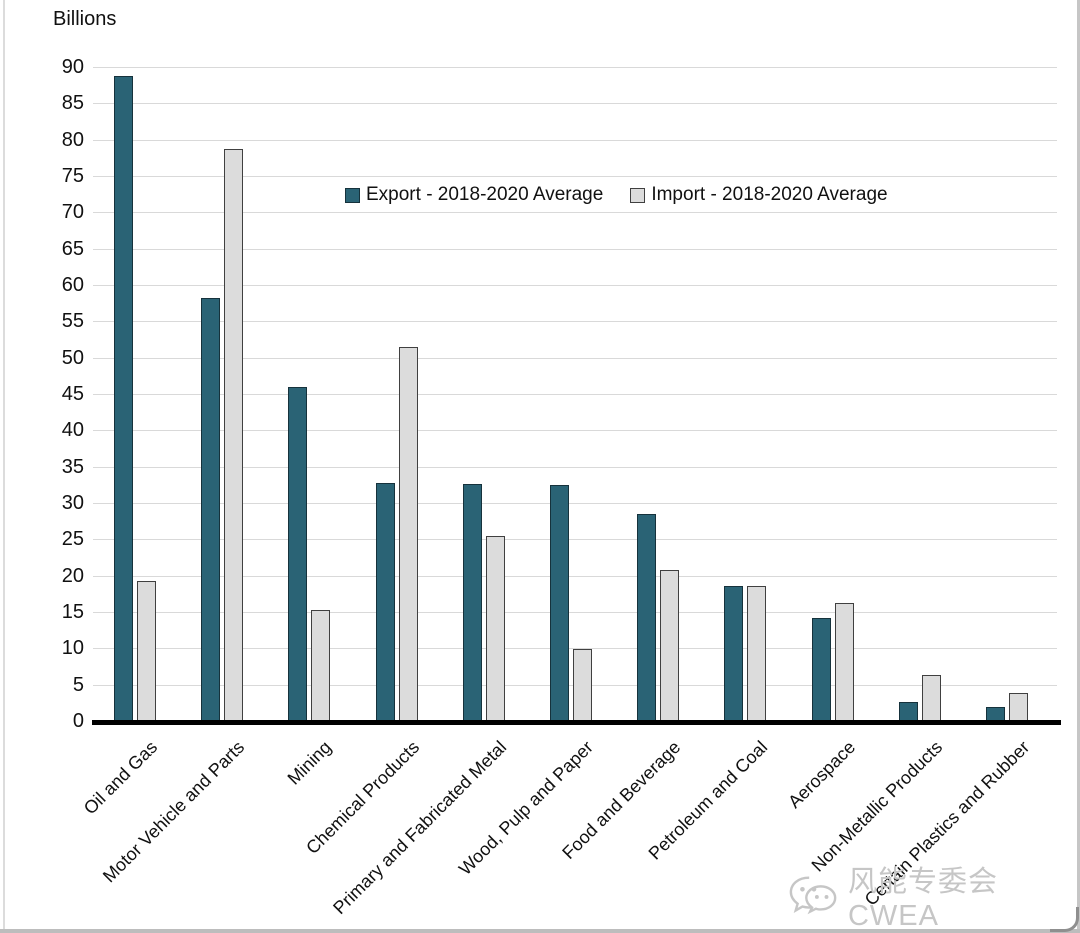 The width and height of the screenshot is (1080, 933). Describe the element at coordinates (72, 249) in the screenshot. I see `y-tick-label: 65` at that location.